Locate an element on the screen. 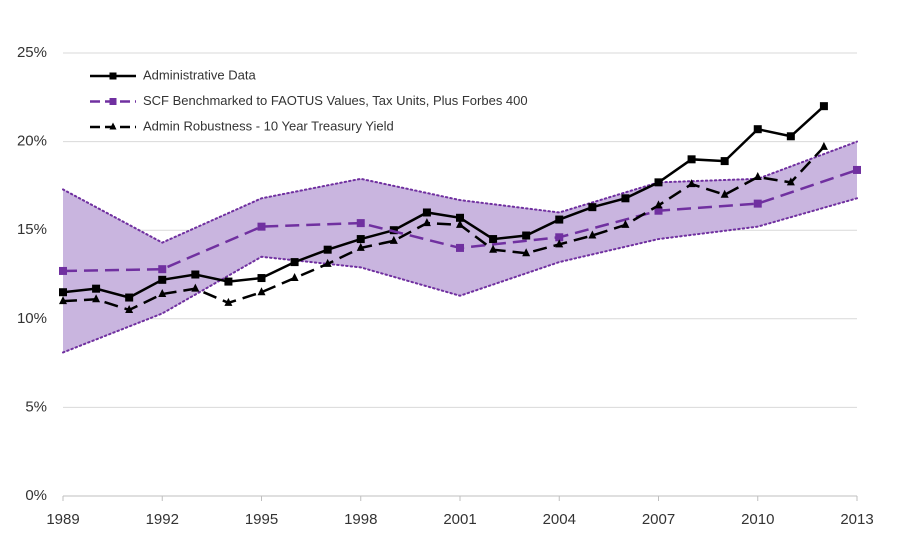  y-tick-label: 10% is located at coordinates (32, 318).